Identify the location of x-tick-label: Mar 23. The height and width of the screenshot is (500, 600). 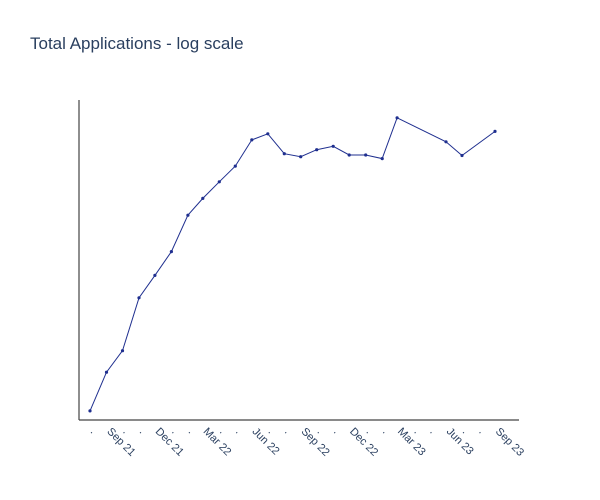
(411, 442).